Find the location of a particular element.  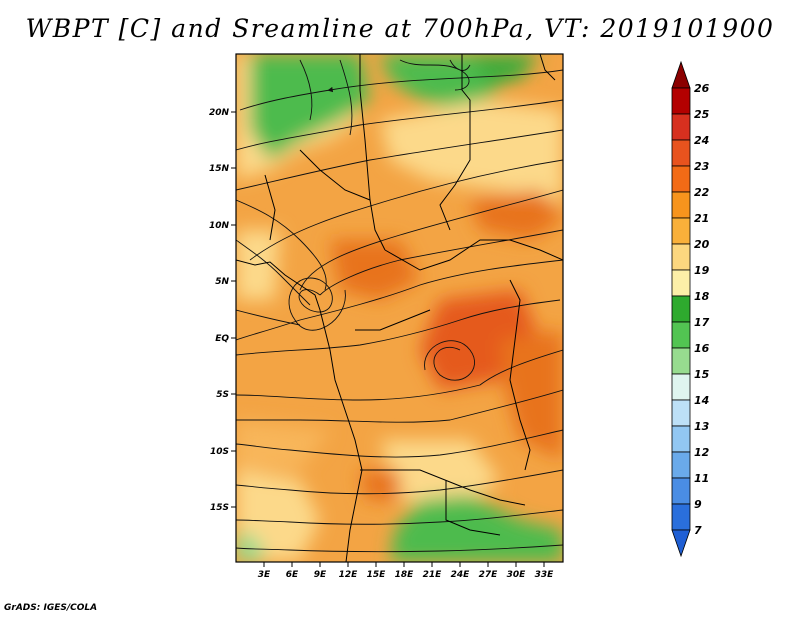

colorbar-label-17: 17 is located at coordinates (702, 322).